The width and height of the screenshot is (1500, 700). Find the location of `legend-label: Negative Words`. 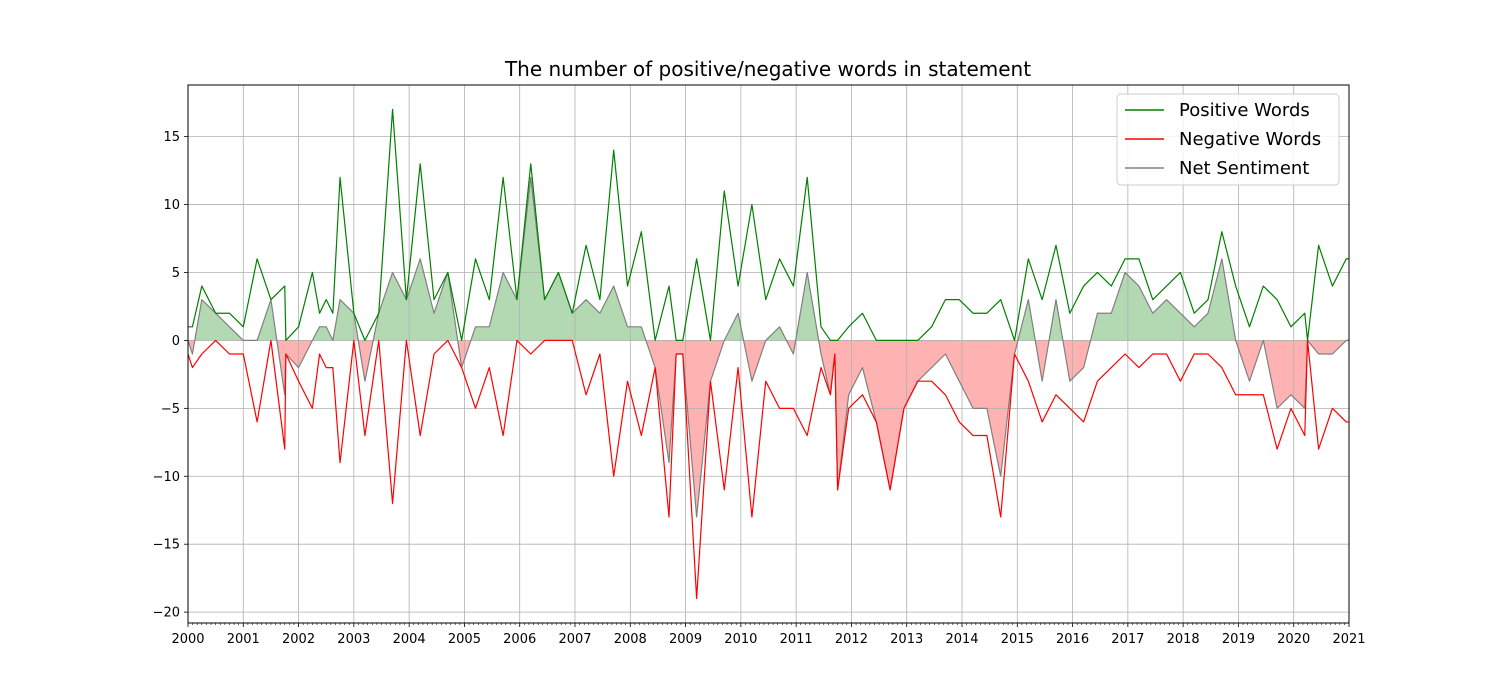

legend-label: Negative Words is located at coordinates (1250, 139).